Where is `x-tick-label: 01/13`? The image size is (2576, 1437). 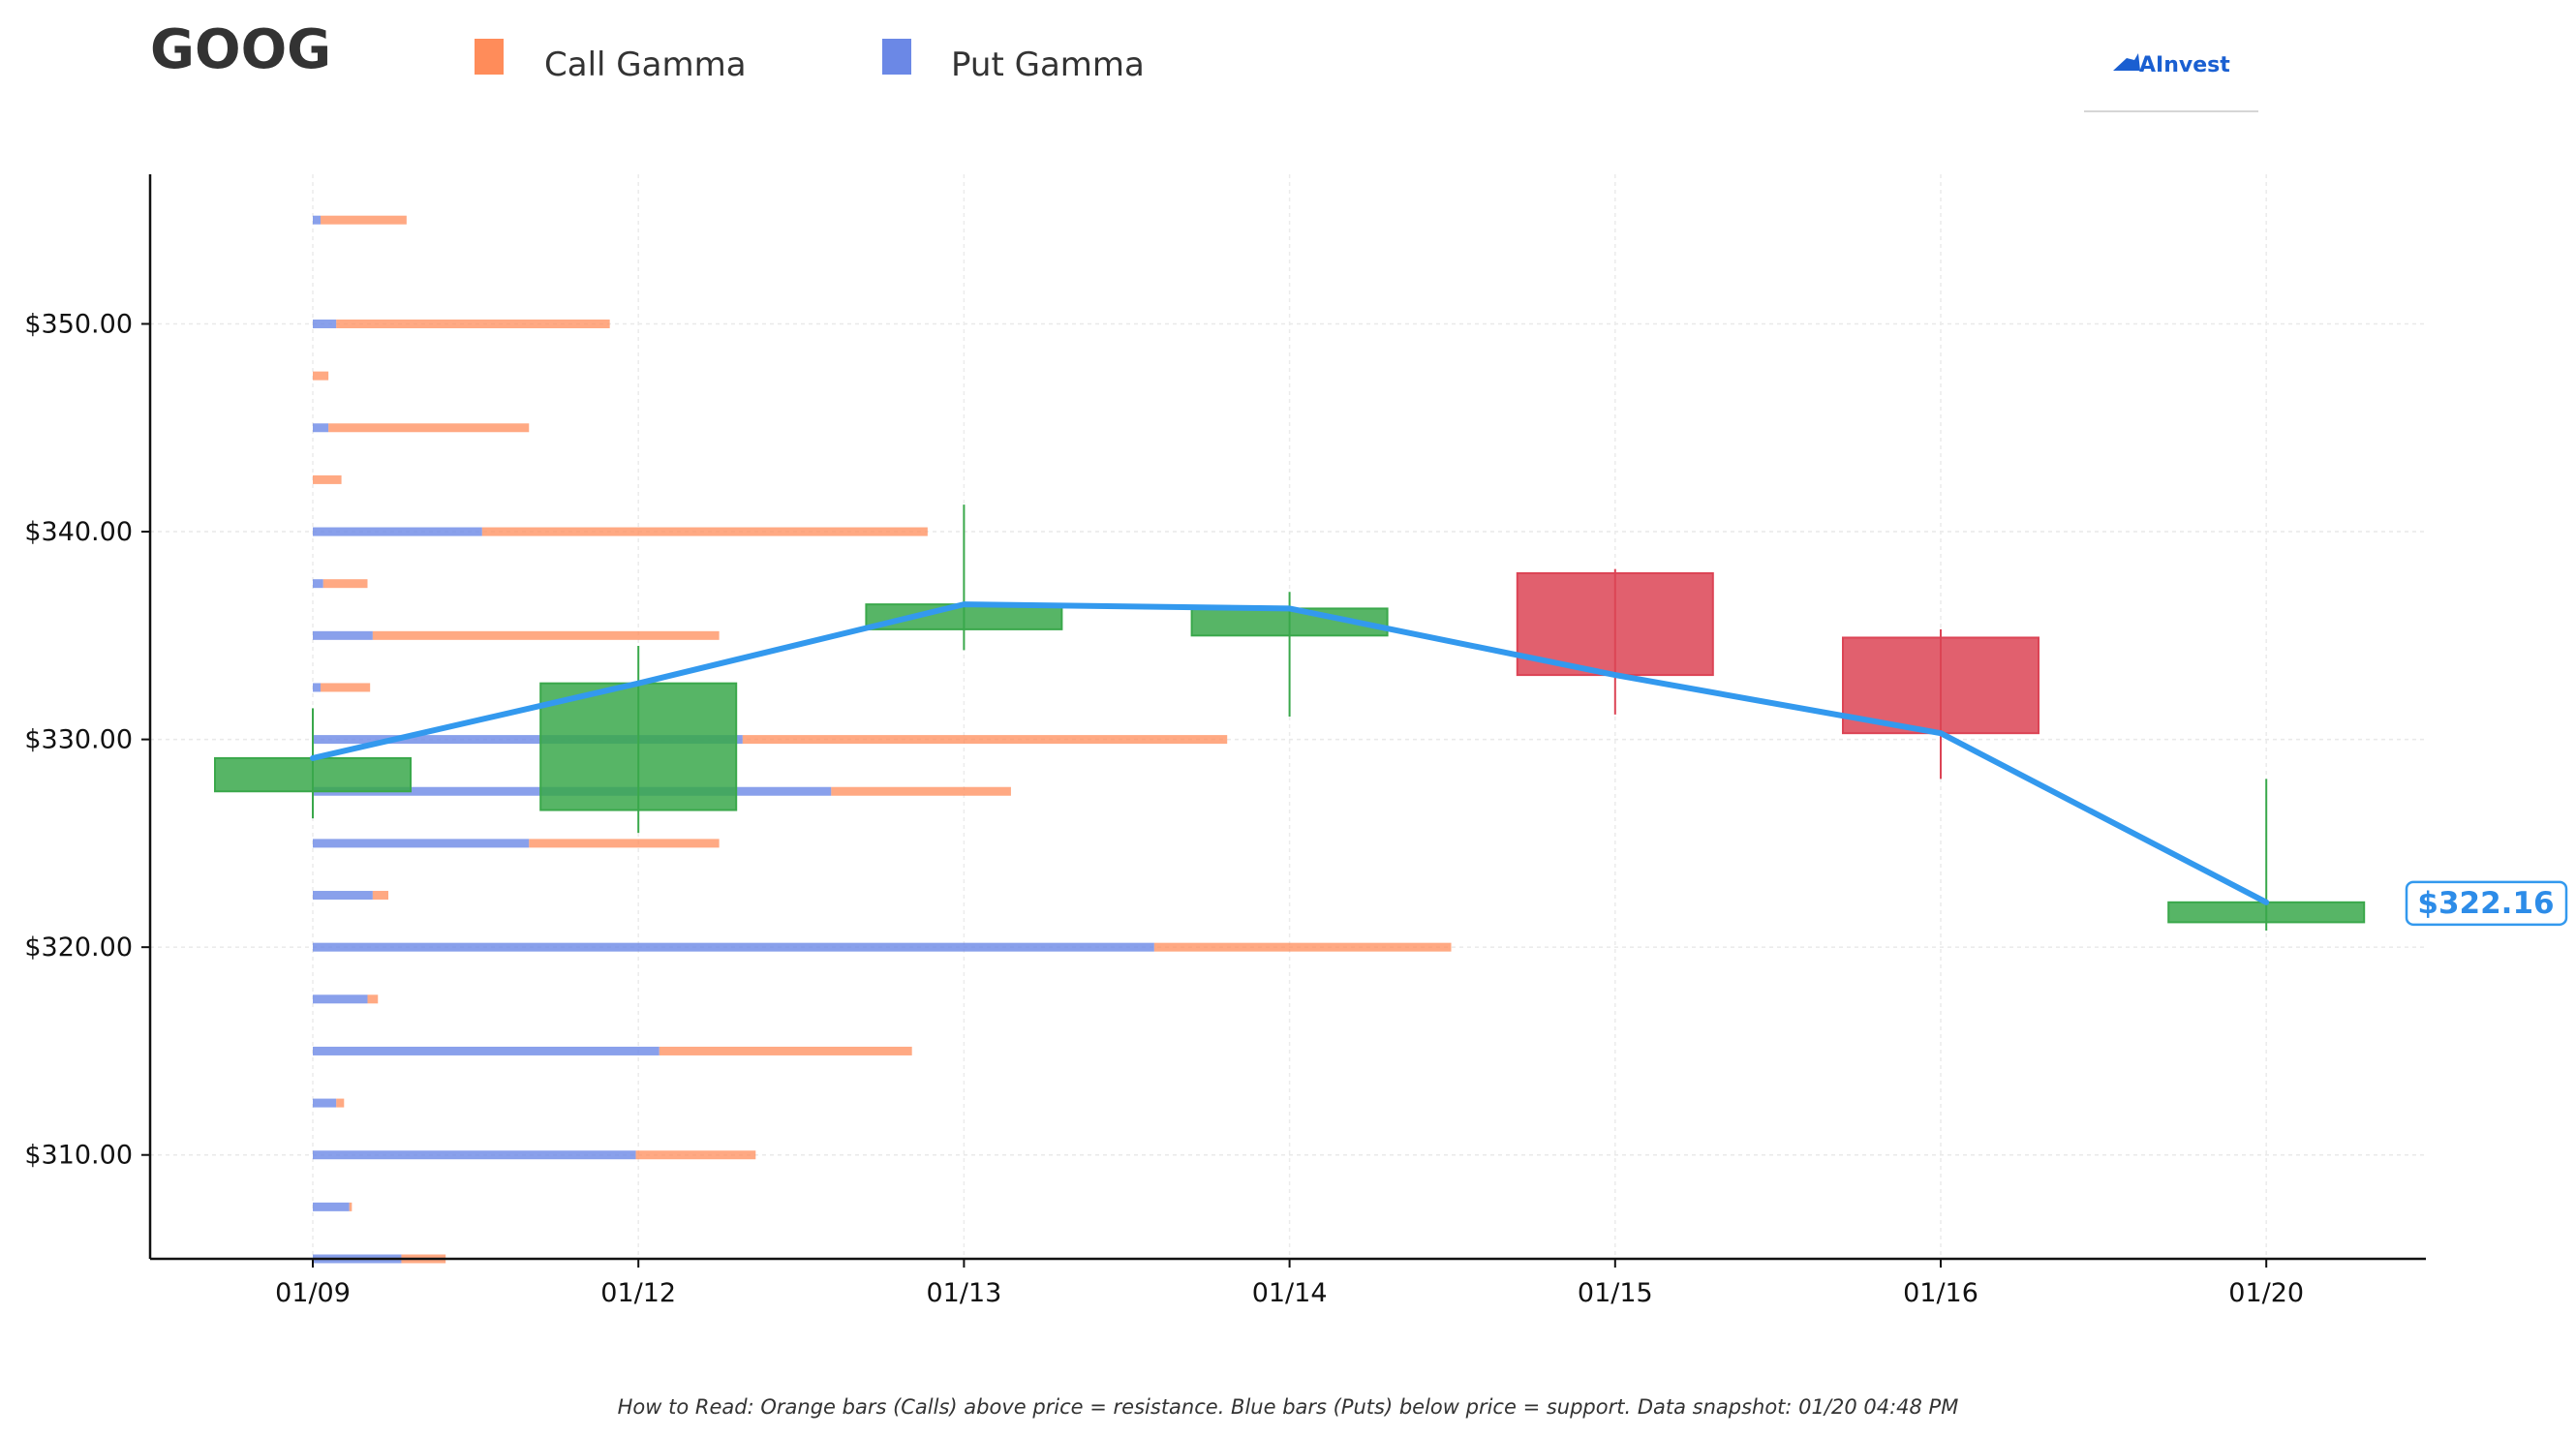
x-tick-label: 01/13 is located at coordinates (963, 1293).